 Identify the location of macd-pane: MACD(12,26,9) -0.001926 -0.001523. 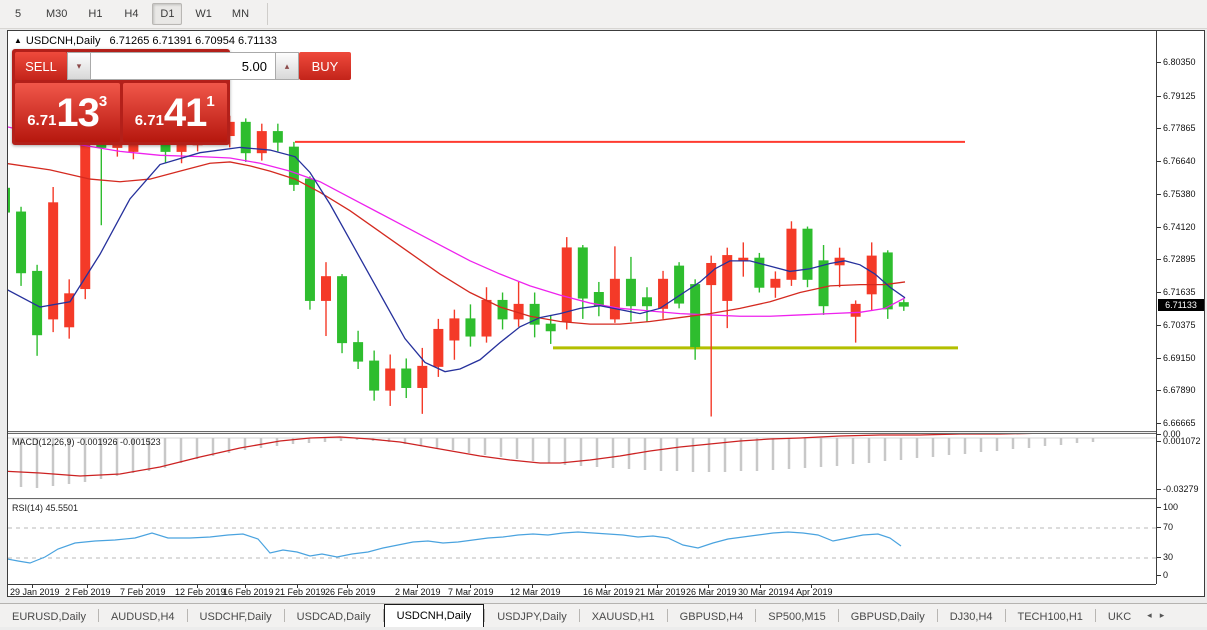
(582, 466).